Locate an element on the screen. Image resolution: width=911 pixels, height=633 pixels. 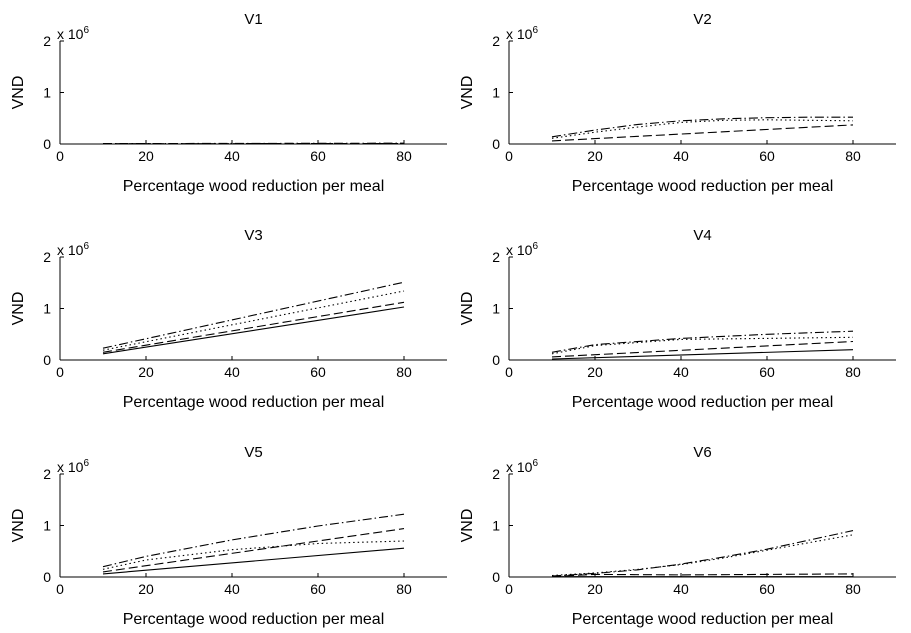
subplot-title: V1 is located at coordinates (253, 19).